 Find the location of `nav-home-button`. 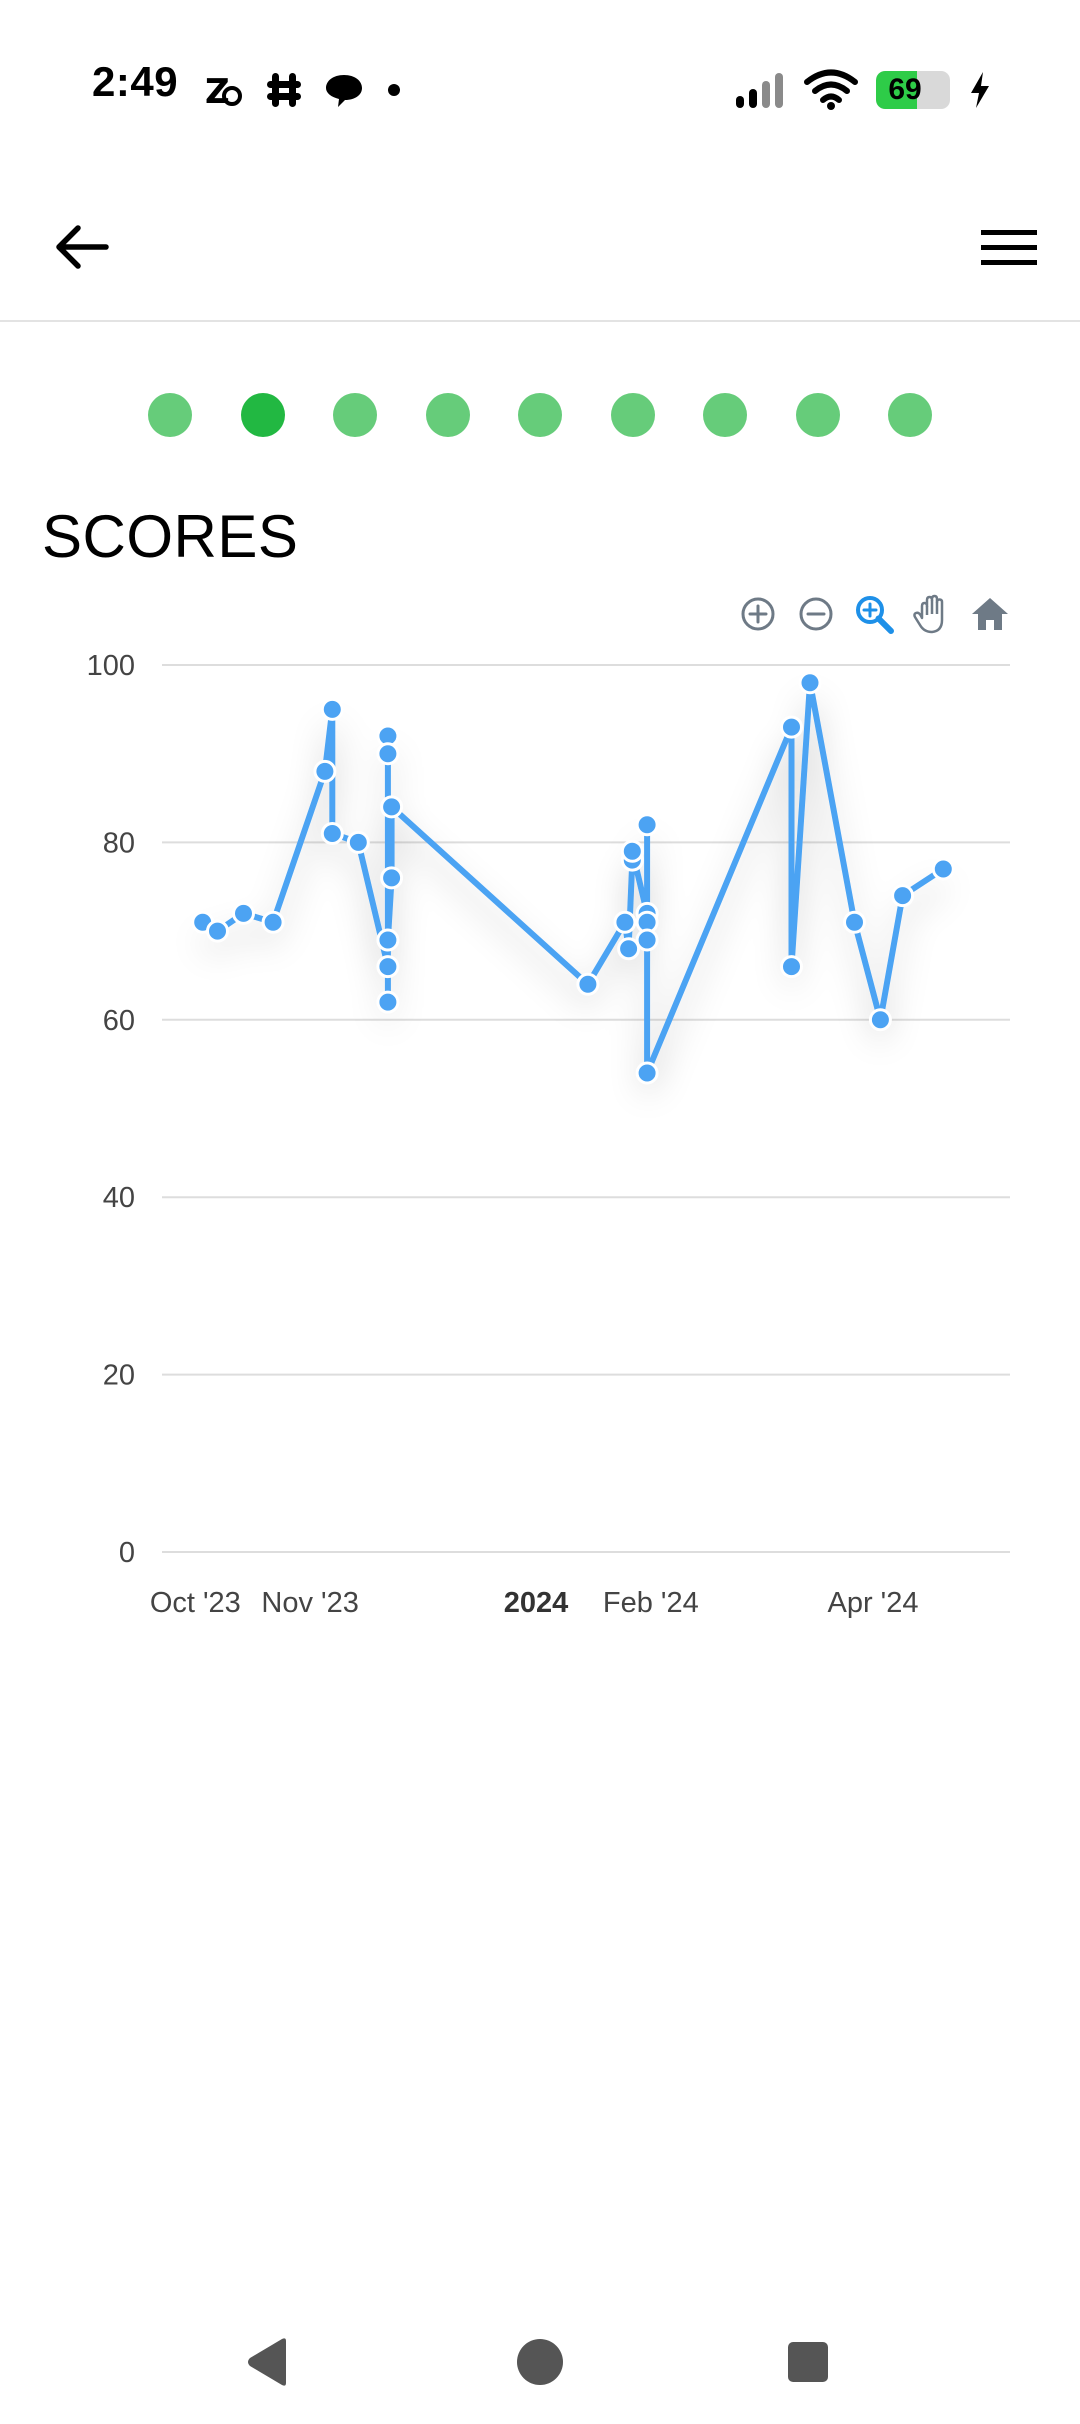

nav-home-button is located at coordinates (540, 2362).